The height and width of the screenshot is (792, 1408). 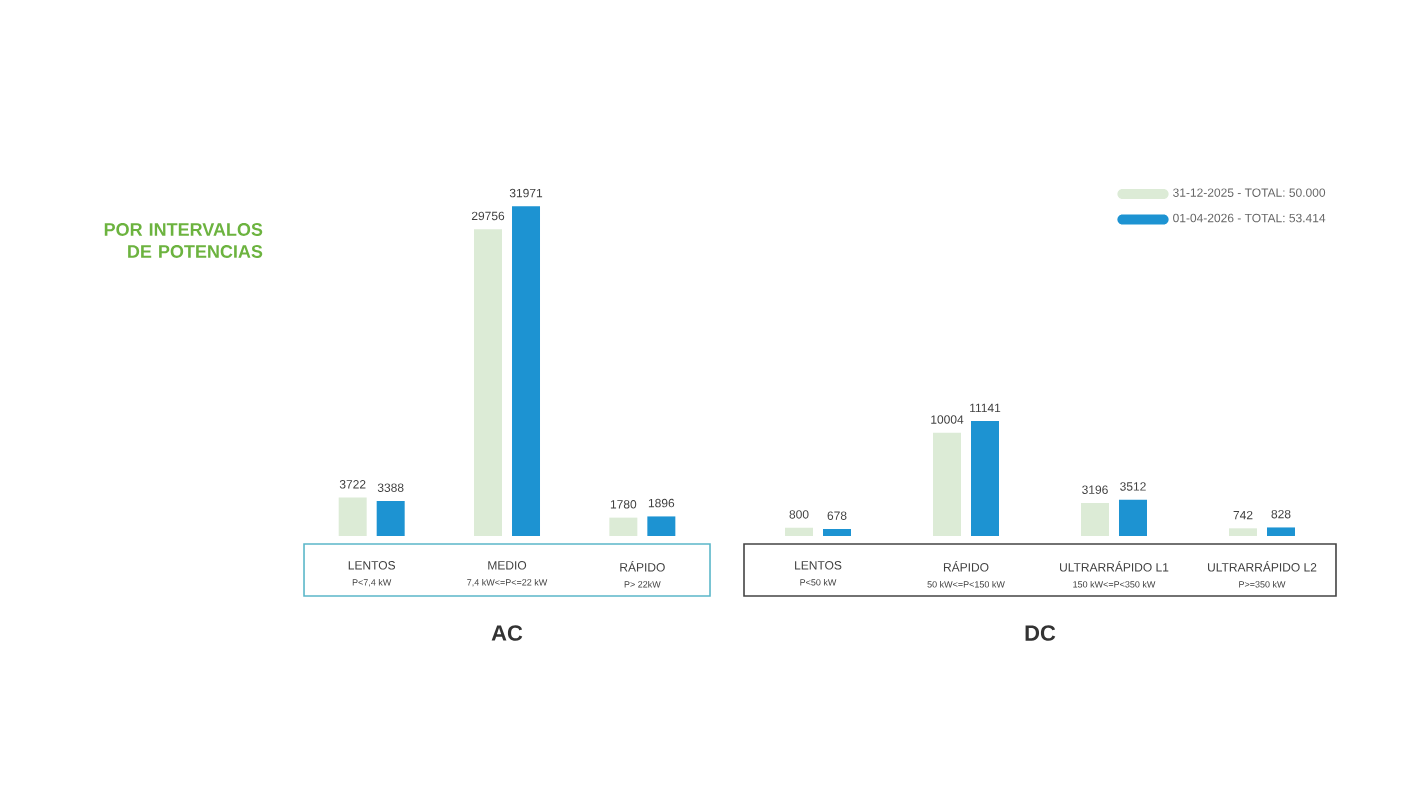 What do you see at coordinates (1040, 633) in the screenshot?
I see `x-axis-title: DC` at bounding box center [1040, 633].